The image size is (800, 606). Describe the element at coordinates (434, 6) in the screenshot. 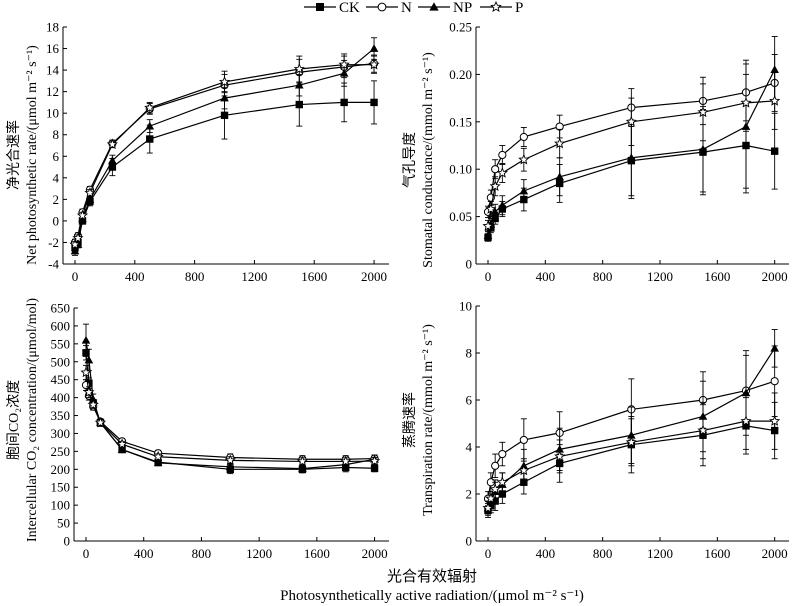

I see `filled-triangle-marker` at that location.